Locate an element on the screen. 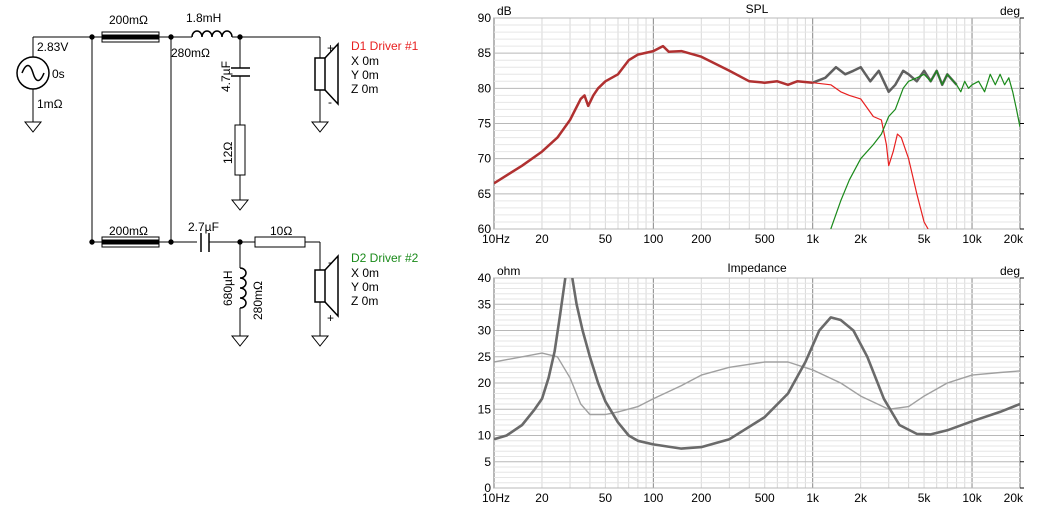 This screenshot has width=1043, height=512. y-tick-label: 65 is located at coordinates (485, 194).